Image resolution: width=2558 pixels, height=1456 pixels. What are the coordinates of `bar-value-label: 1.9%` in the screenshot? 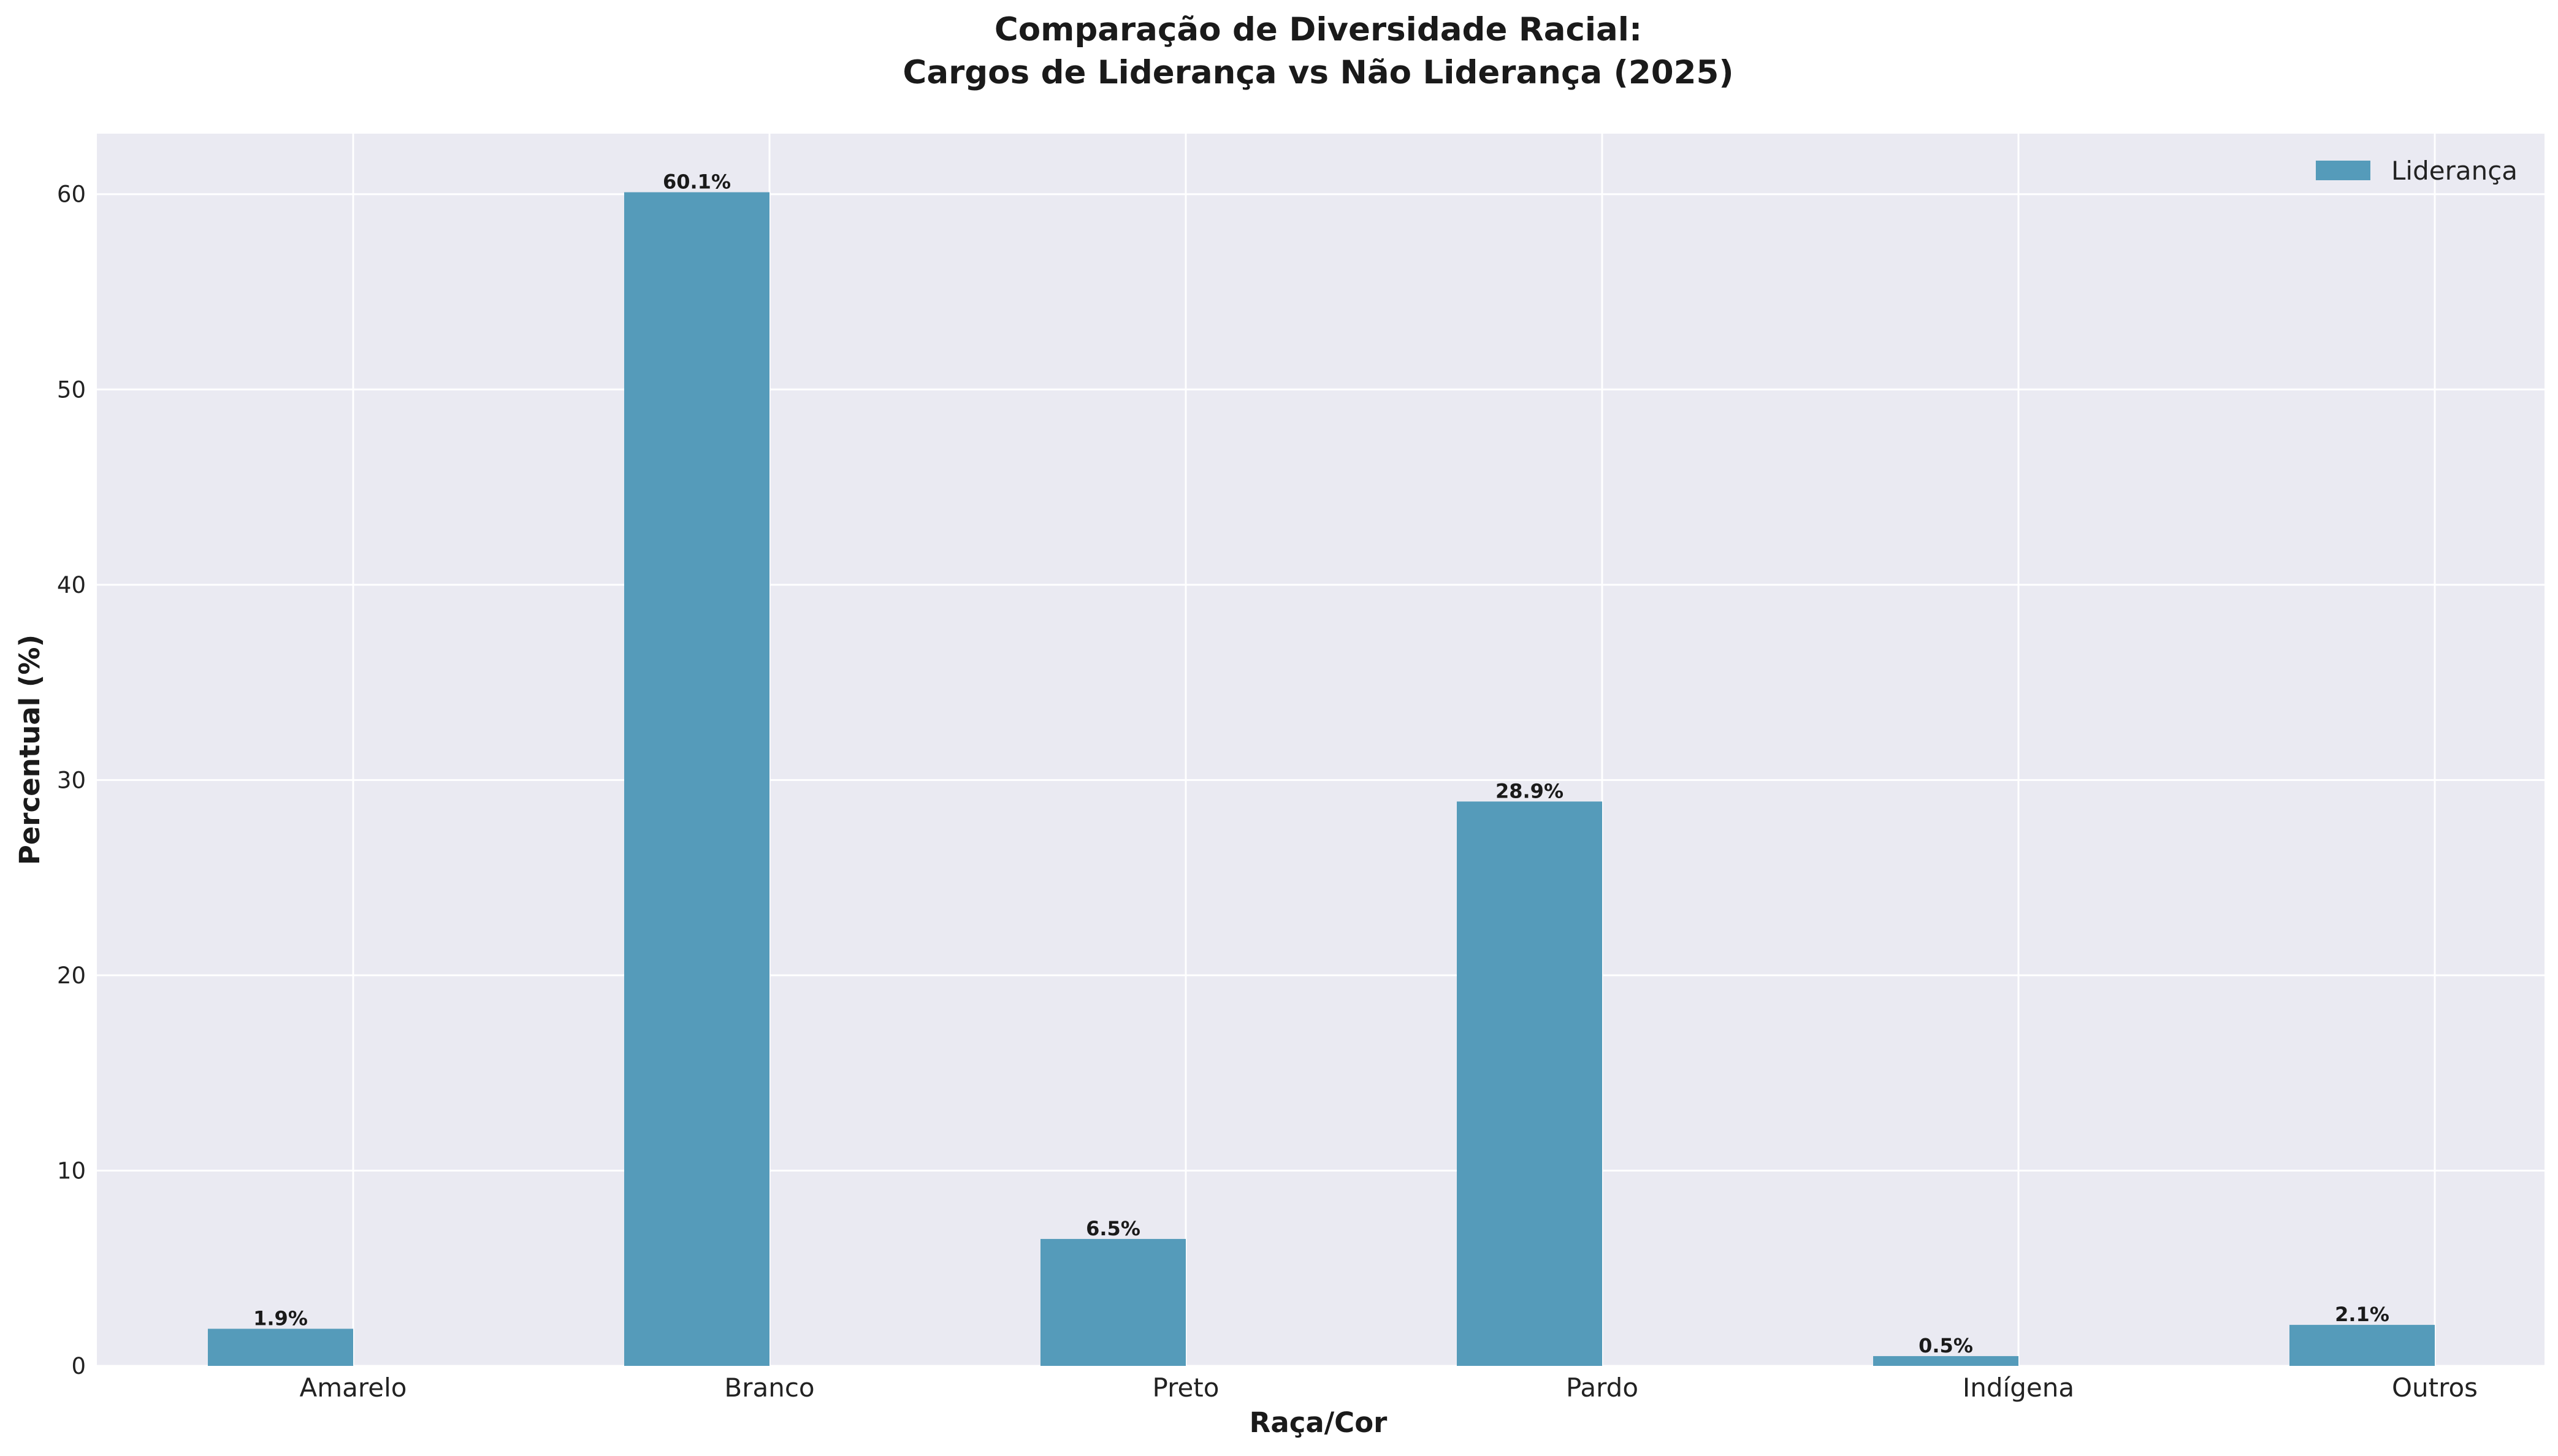 It's located at (280, 1318).